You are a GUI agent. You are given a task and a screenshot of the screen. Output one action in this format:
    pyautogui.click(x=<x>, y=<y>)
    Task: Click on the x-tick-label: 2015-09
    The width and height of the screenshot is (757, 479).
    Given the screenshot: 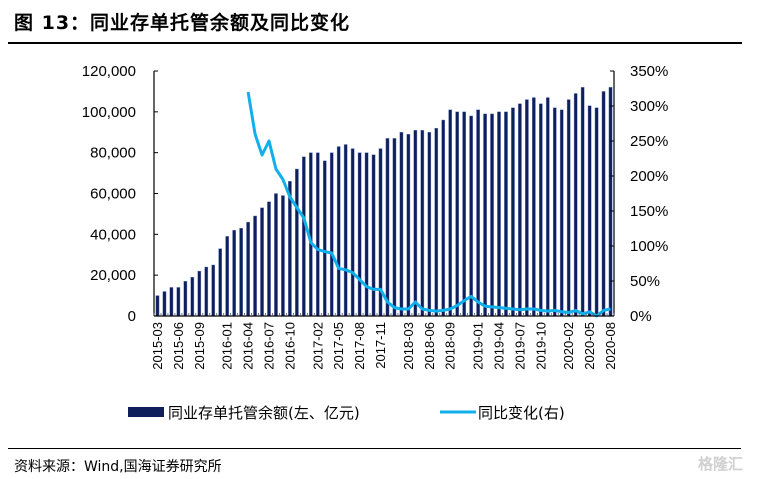 What is the action you would take?
    pyautogui.click(x=199, y=346)
    